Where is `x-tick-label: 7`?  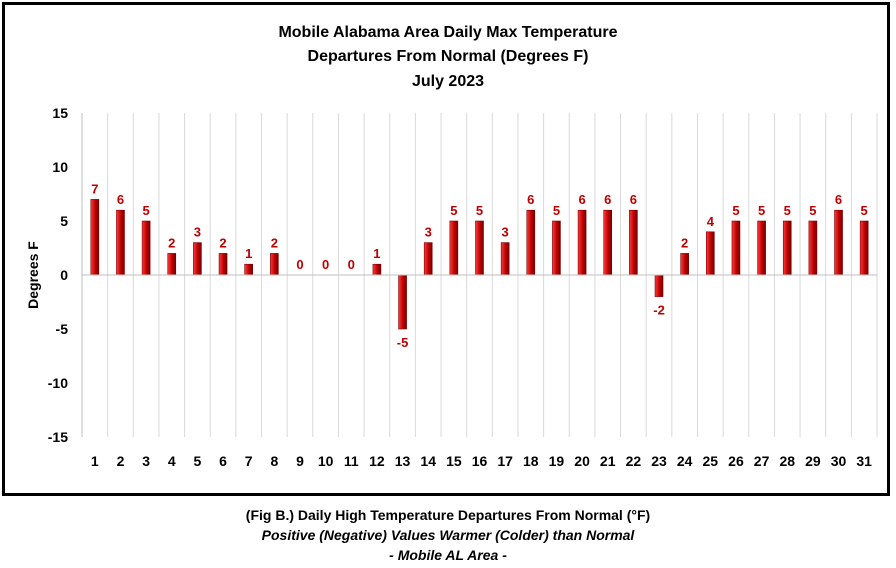
x-tick-label: 7 is located at coordinates (249, 461).